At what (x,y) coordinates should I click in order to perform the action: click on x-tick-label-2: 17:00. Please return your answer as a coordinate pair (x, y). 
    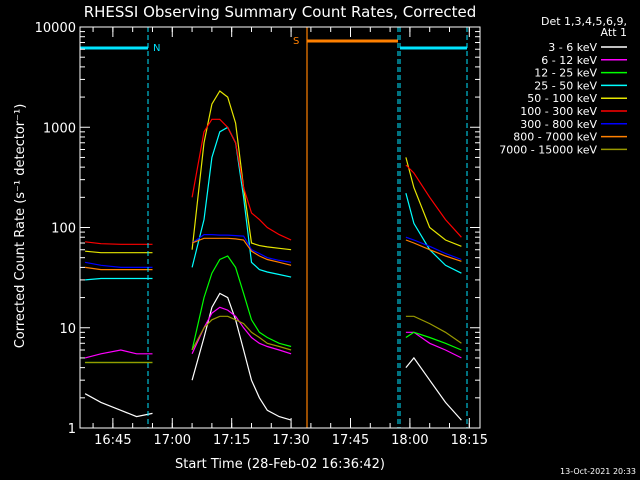
    Looking at the image, I should click on (172, 440).